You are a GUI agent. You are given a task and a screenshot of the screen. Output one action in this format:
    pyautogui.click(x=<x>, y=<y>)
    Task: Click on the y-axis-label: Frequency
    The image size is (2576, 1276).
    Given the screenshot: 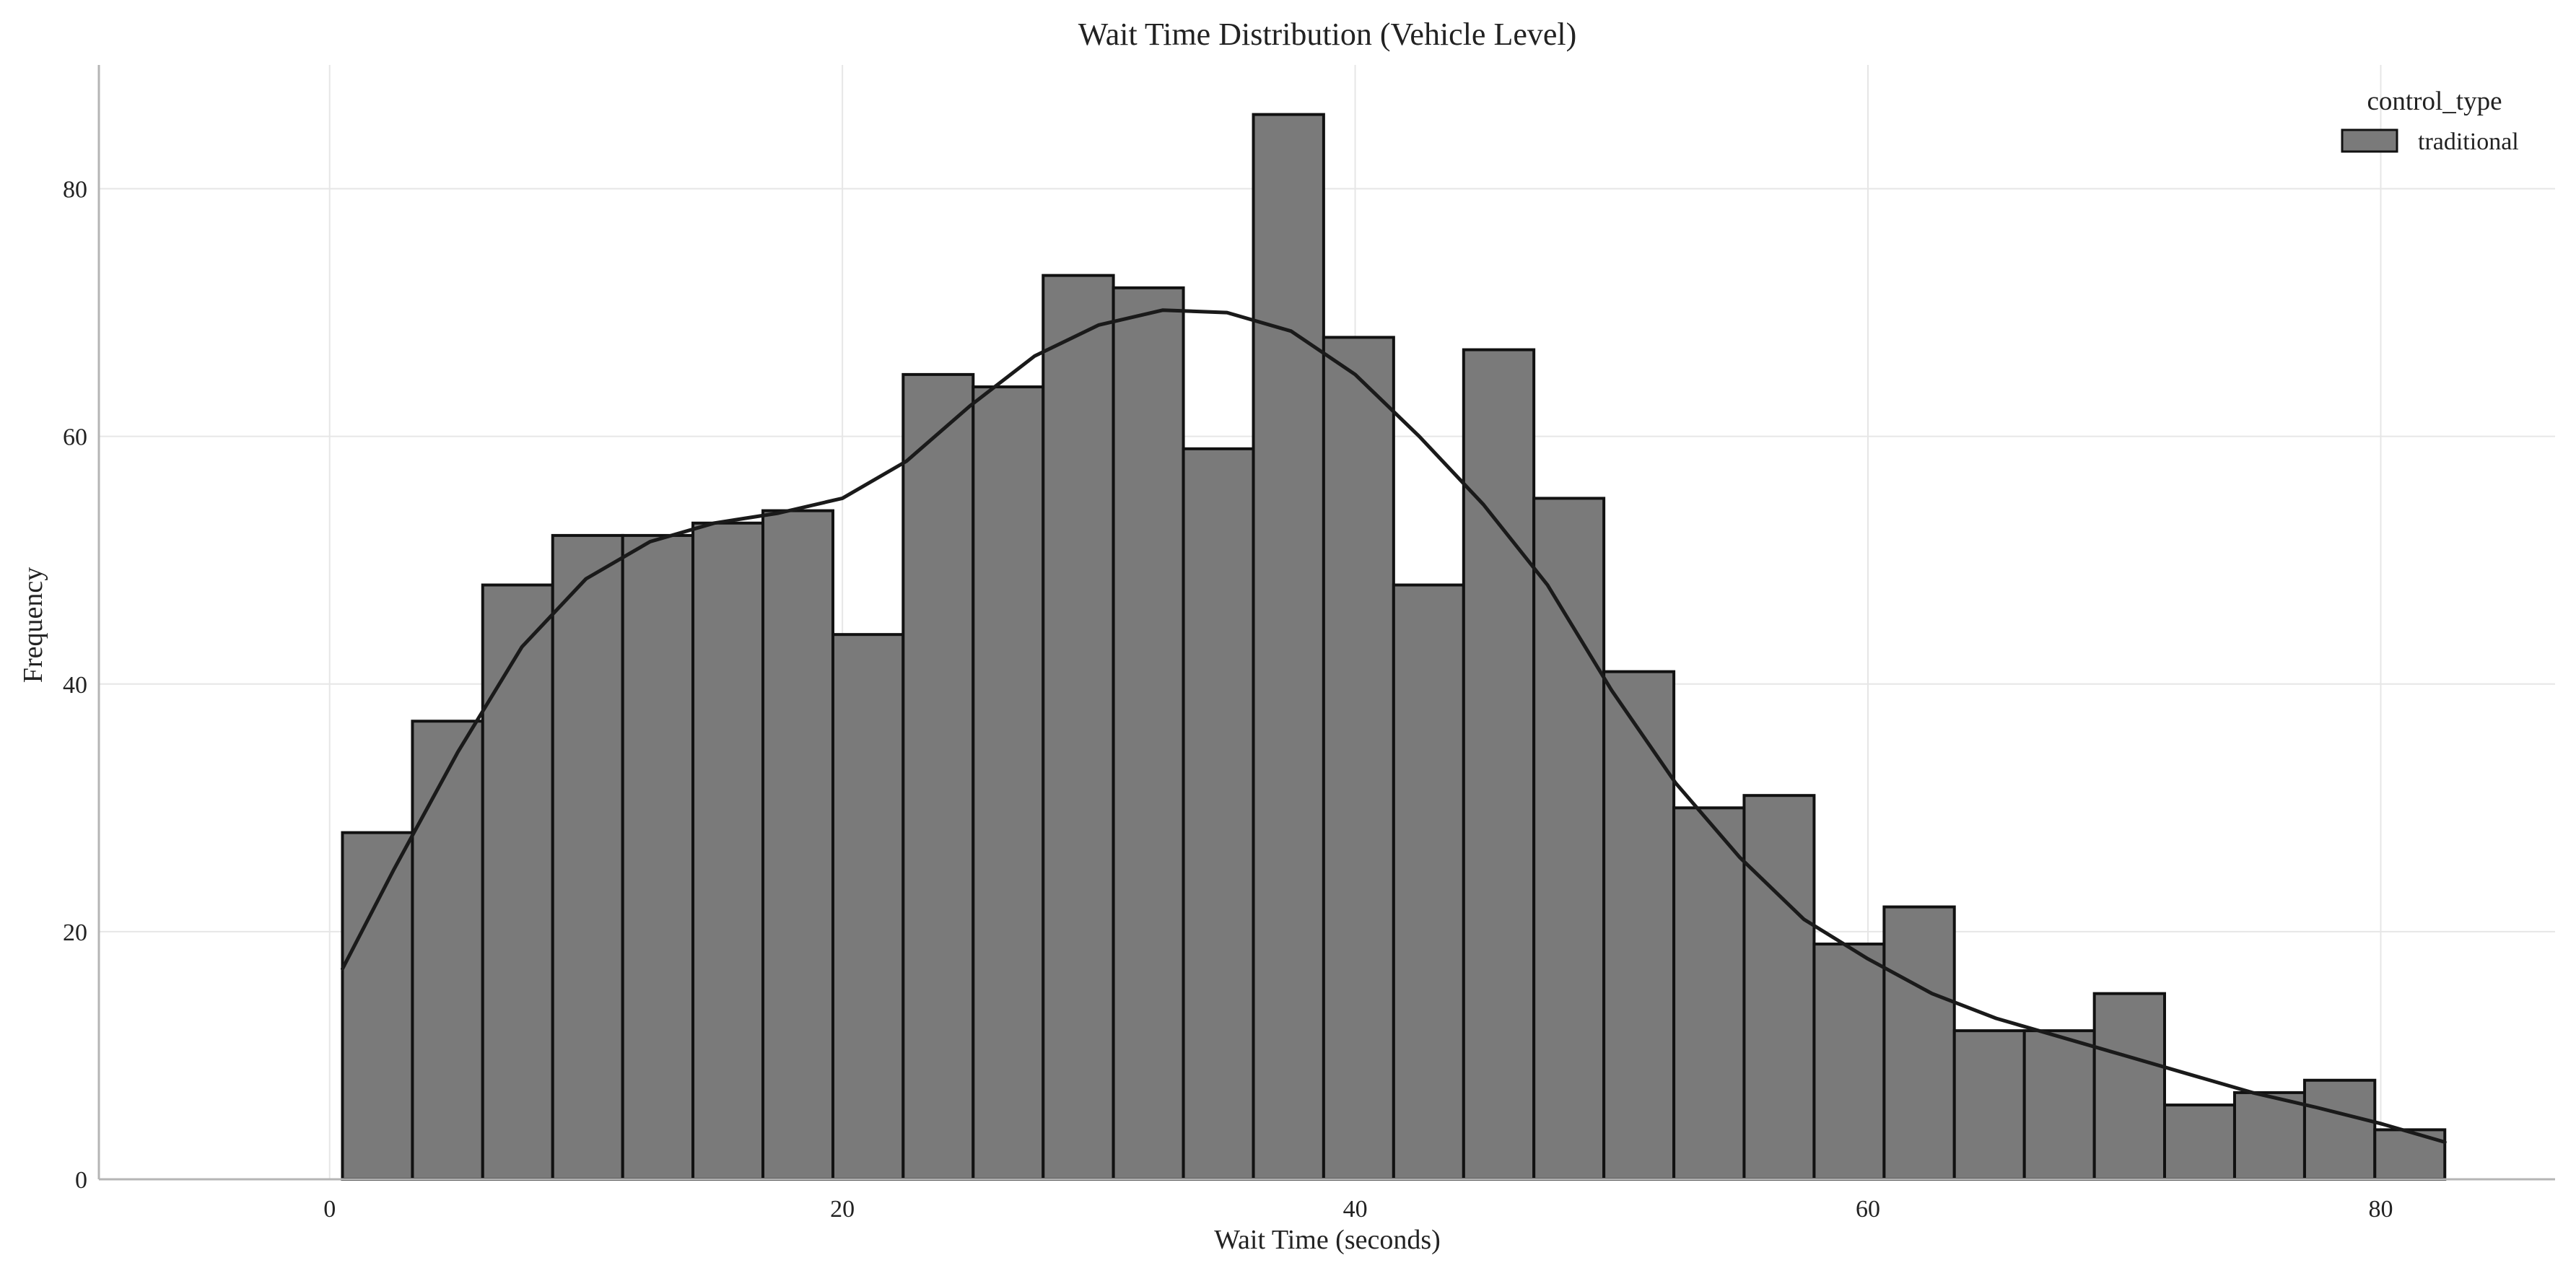 What is the action you would take?
    pyautogui.click(x=33, y=625)
    